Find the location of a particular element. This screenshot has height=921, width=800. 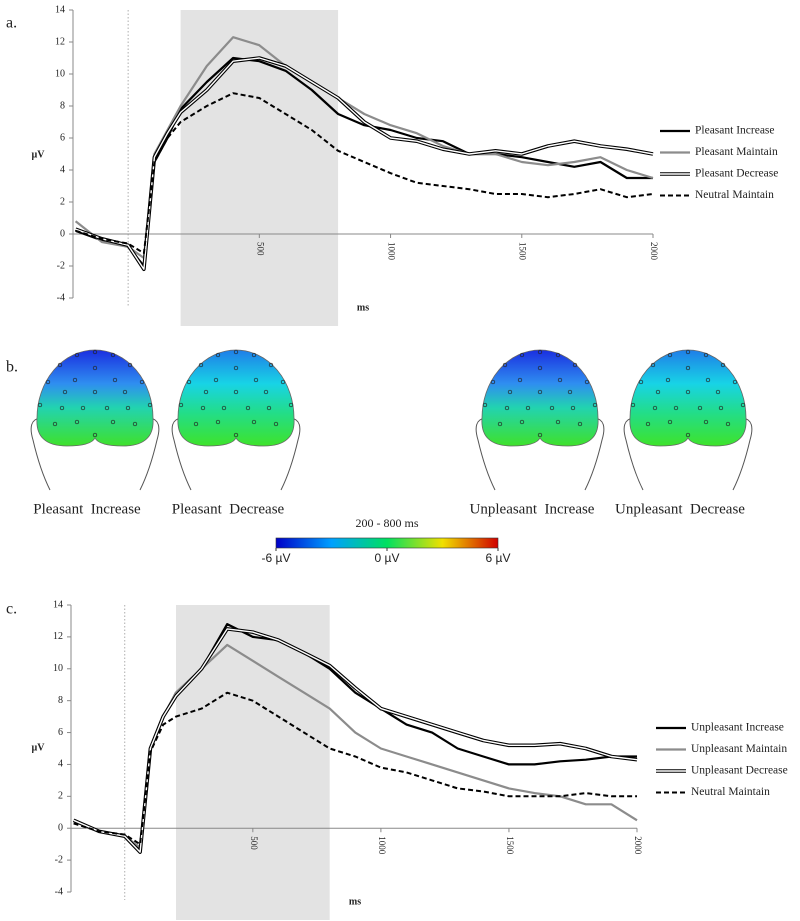

y-tick-label: 12 is located at coordinates (58, 636).